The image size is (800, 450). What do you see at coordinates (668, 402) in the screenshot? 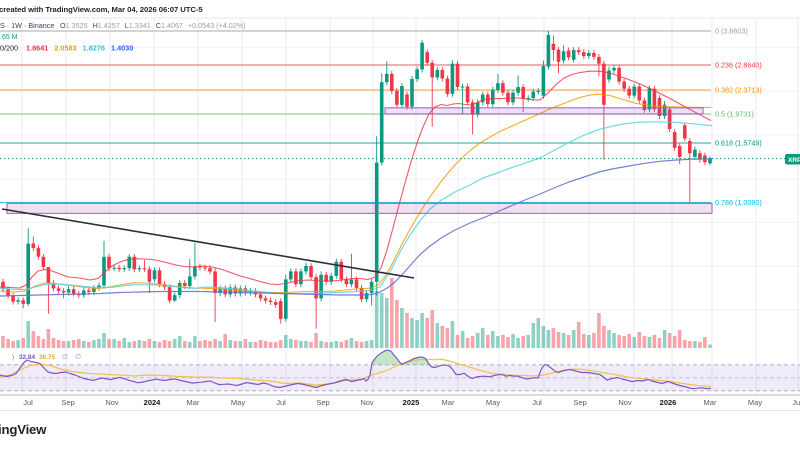
I see `svg-text: 2026` at bounding box center [668, 402].